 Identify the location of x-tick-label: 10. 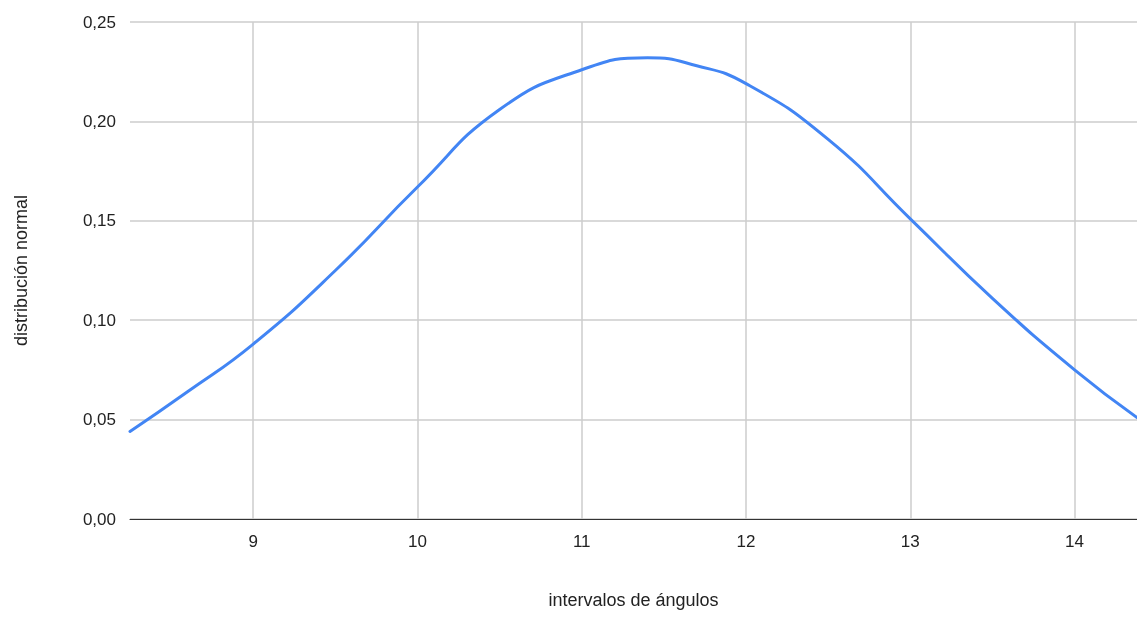
(417, 541).